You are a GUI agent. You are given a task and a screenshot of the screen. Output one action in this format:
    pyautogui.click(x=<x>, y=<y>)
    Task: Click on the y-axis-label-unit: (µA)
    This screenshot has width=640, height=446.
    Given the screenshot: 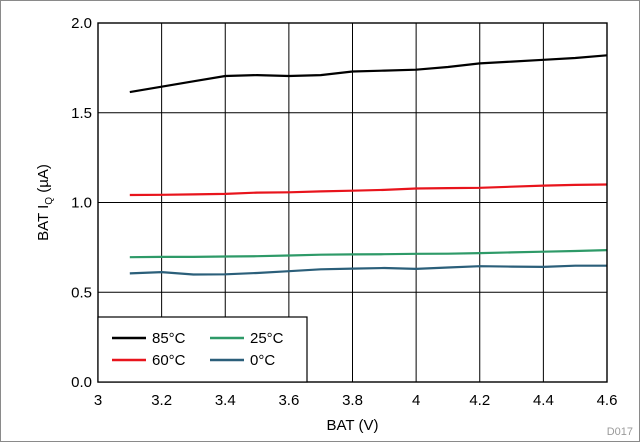 What is the action you would take?
    pyautogui.click(x=43, y=180)
    